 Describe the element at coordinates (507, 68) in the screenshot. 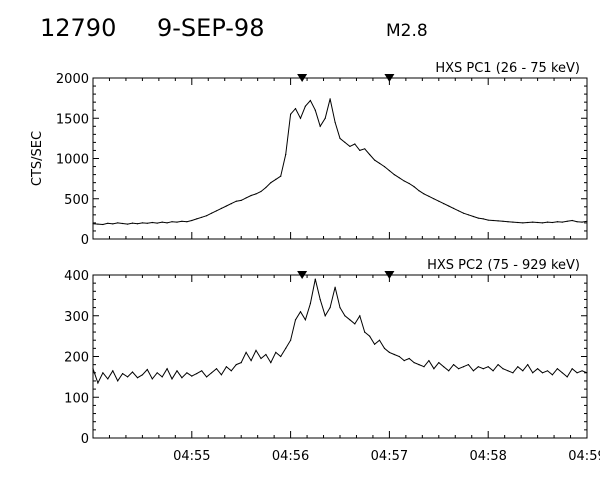

I see `panel1-title: HXS PC1 (26 - 75 keV)` at that location.